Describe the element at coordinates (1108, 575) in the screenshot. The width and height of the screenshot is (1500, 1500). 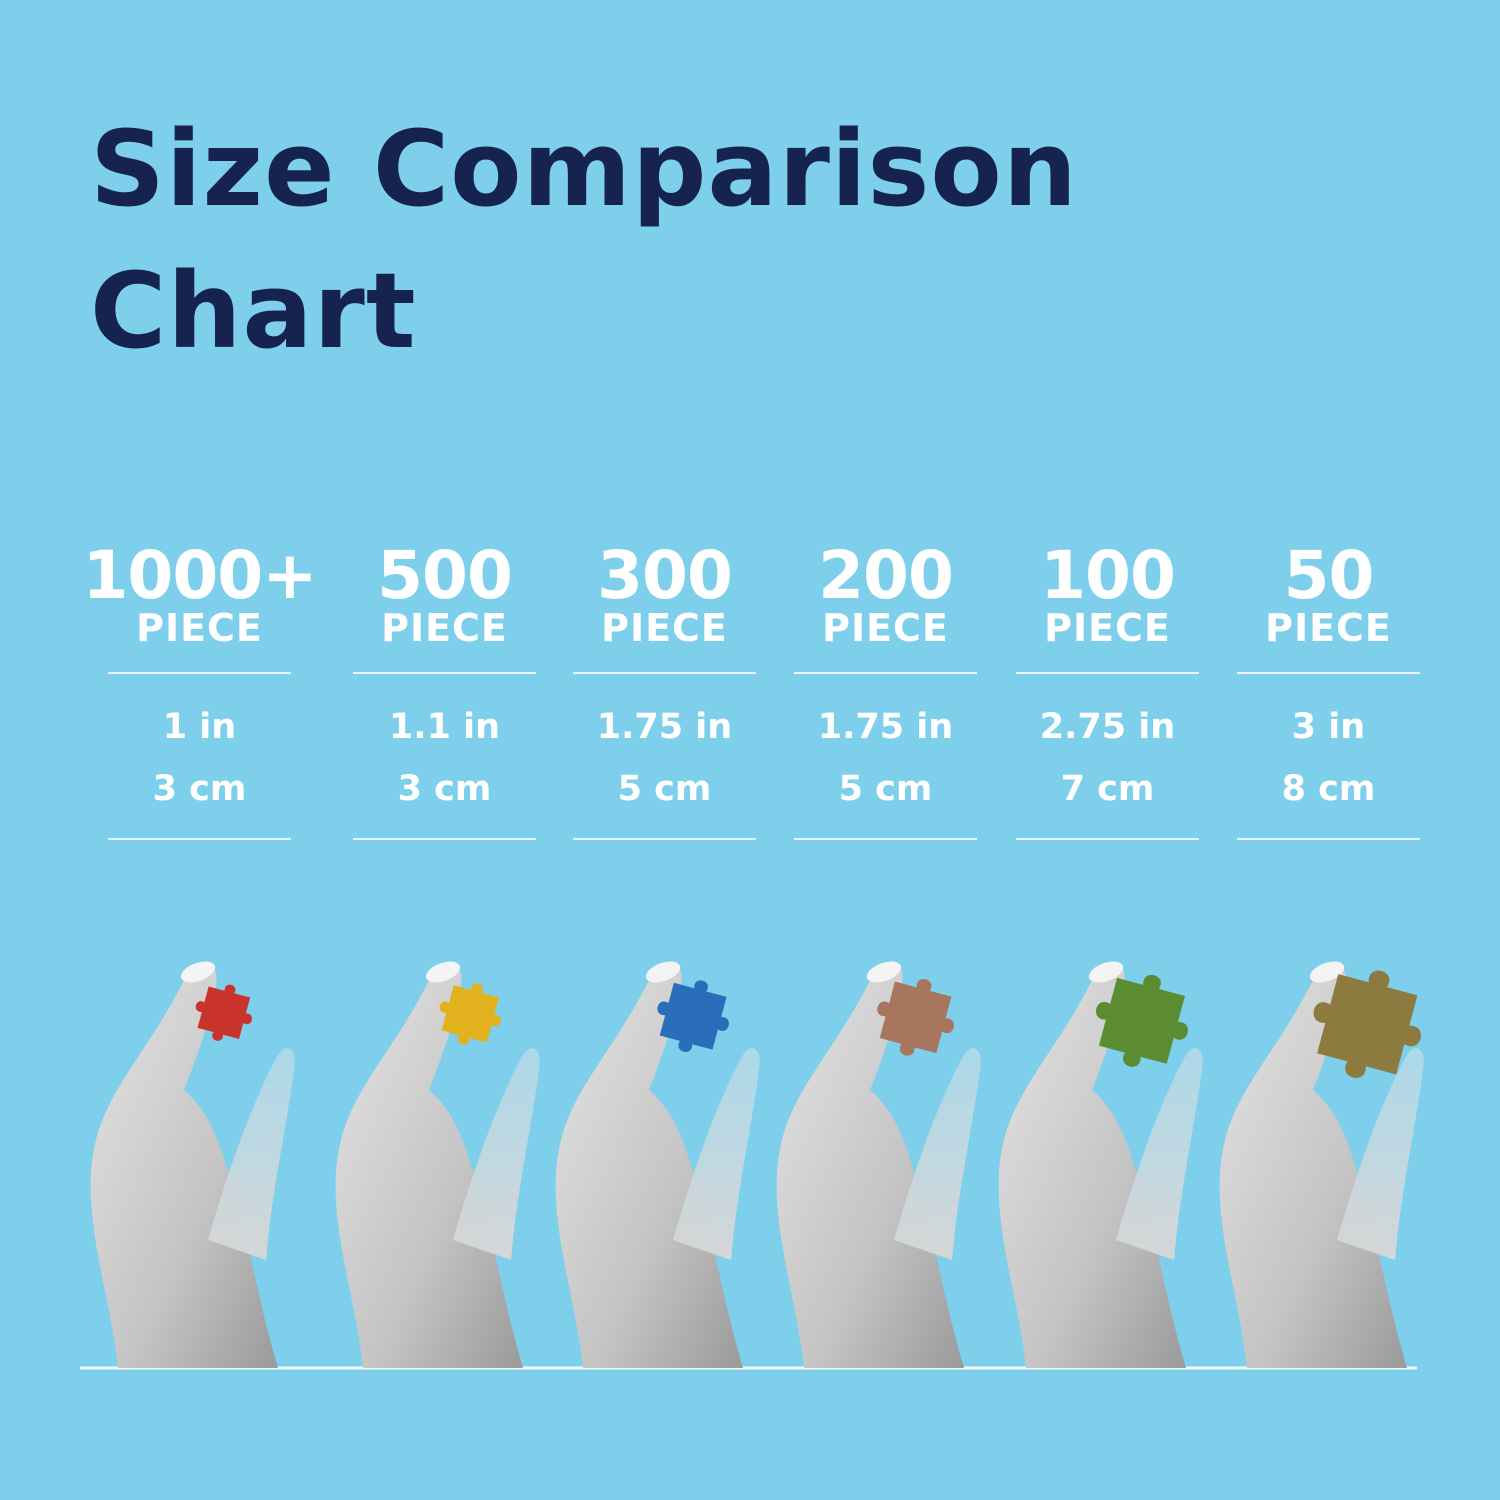
I see `piece-count: 100` at that location.